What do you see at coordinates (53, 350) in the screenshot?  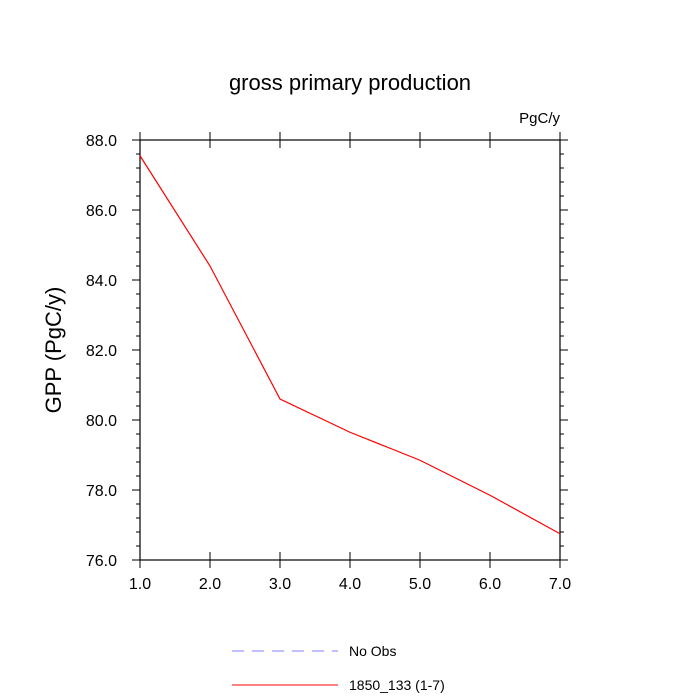 I see `y-axis-label: GPP (PgC/y)` at bounding box center [53, 350].